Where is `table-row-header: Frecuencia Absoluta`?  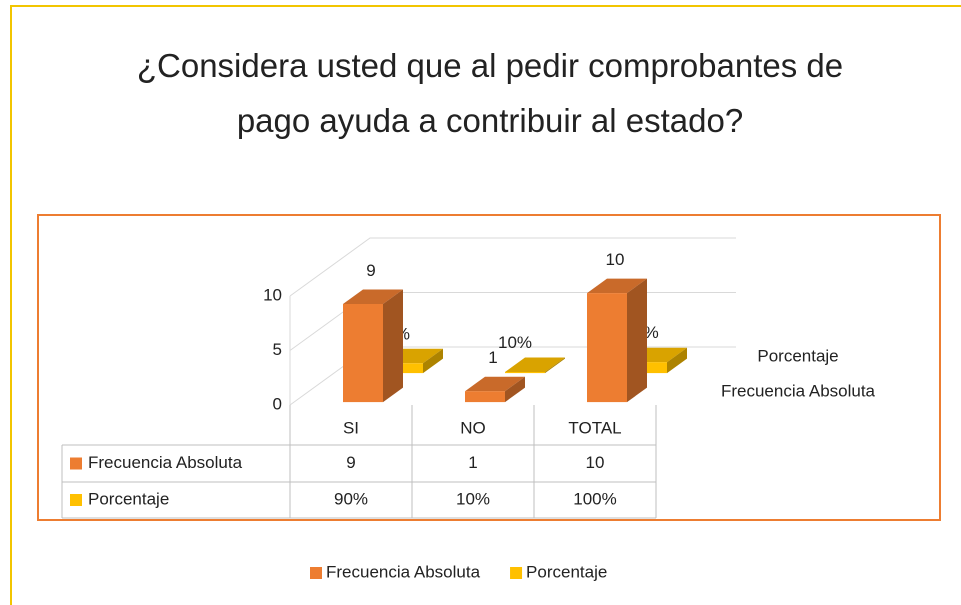
table-row-header: Frecuencia Absoluta is located at coordinates (165, 462).